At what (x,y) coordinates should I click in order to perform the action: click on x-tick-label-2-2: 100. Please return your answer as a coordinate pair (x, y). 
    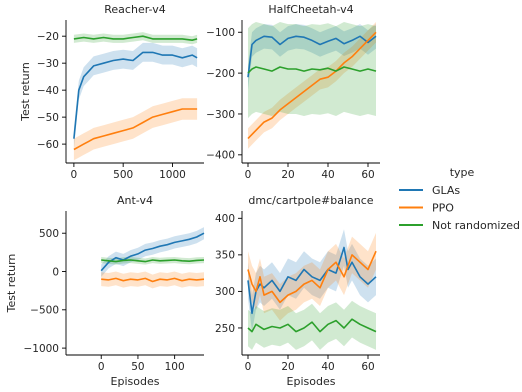
    Looking at the image, I should click on (175, 367).